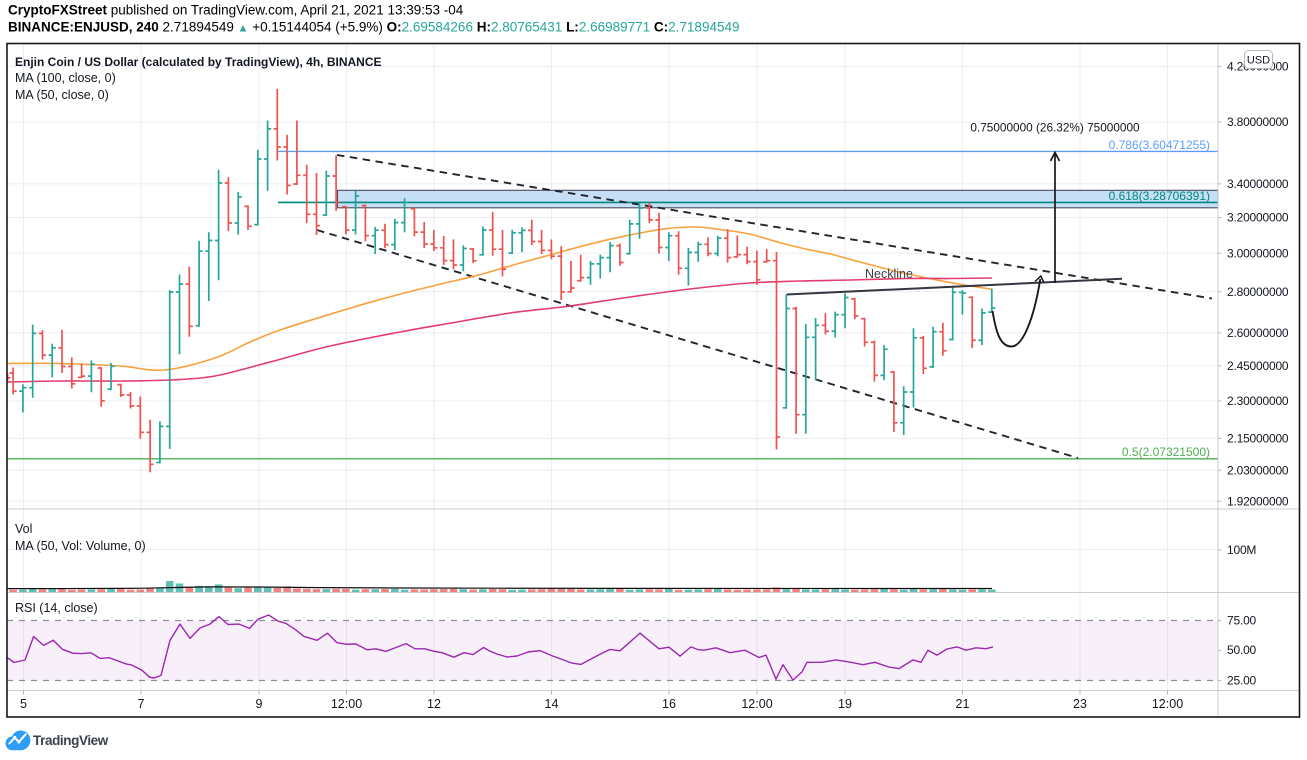  What do you see at coordinates (1242, 621) in the screenshot?
I see `svg-text: 75.00` at bounding box center [1242, 621].